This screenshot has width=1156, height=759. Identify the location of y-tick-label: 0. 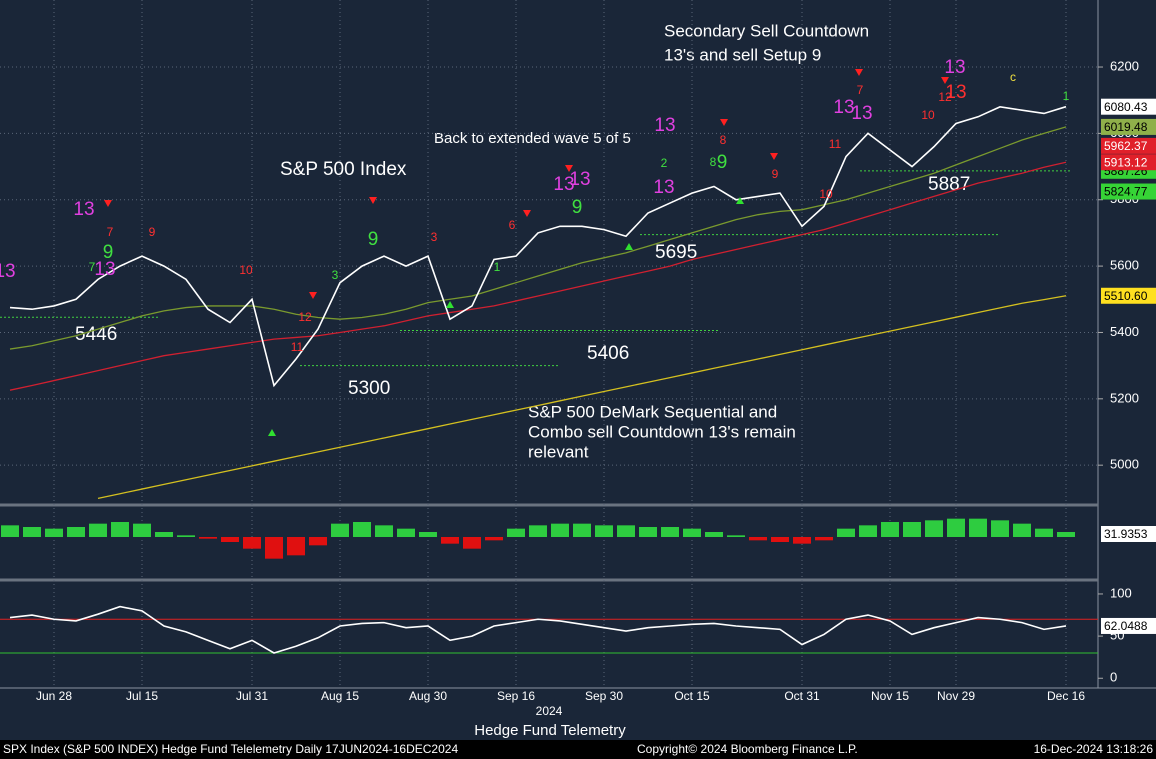
(1113, 677).